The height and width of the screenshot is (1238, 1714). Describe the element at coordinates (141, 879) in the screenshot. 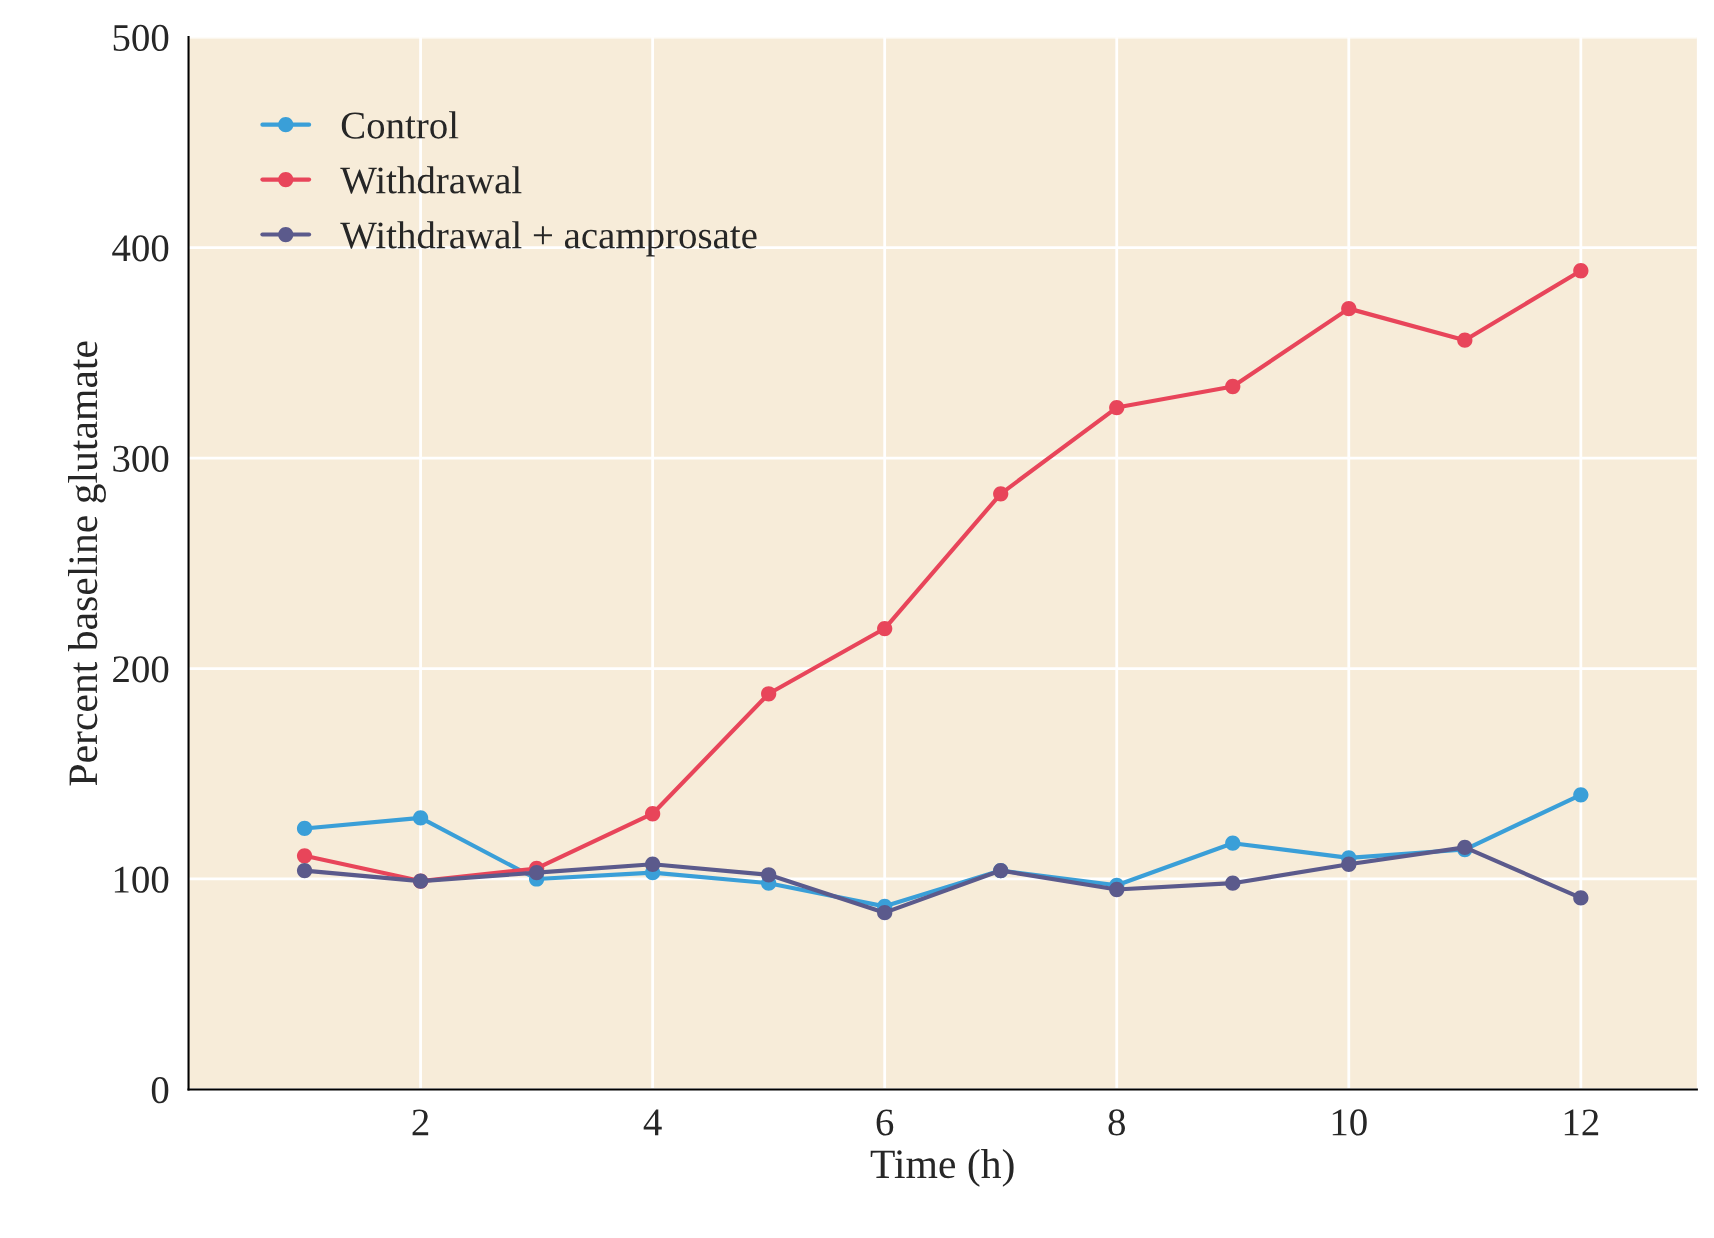

I see `y-tick-label: 100` at that location.